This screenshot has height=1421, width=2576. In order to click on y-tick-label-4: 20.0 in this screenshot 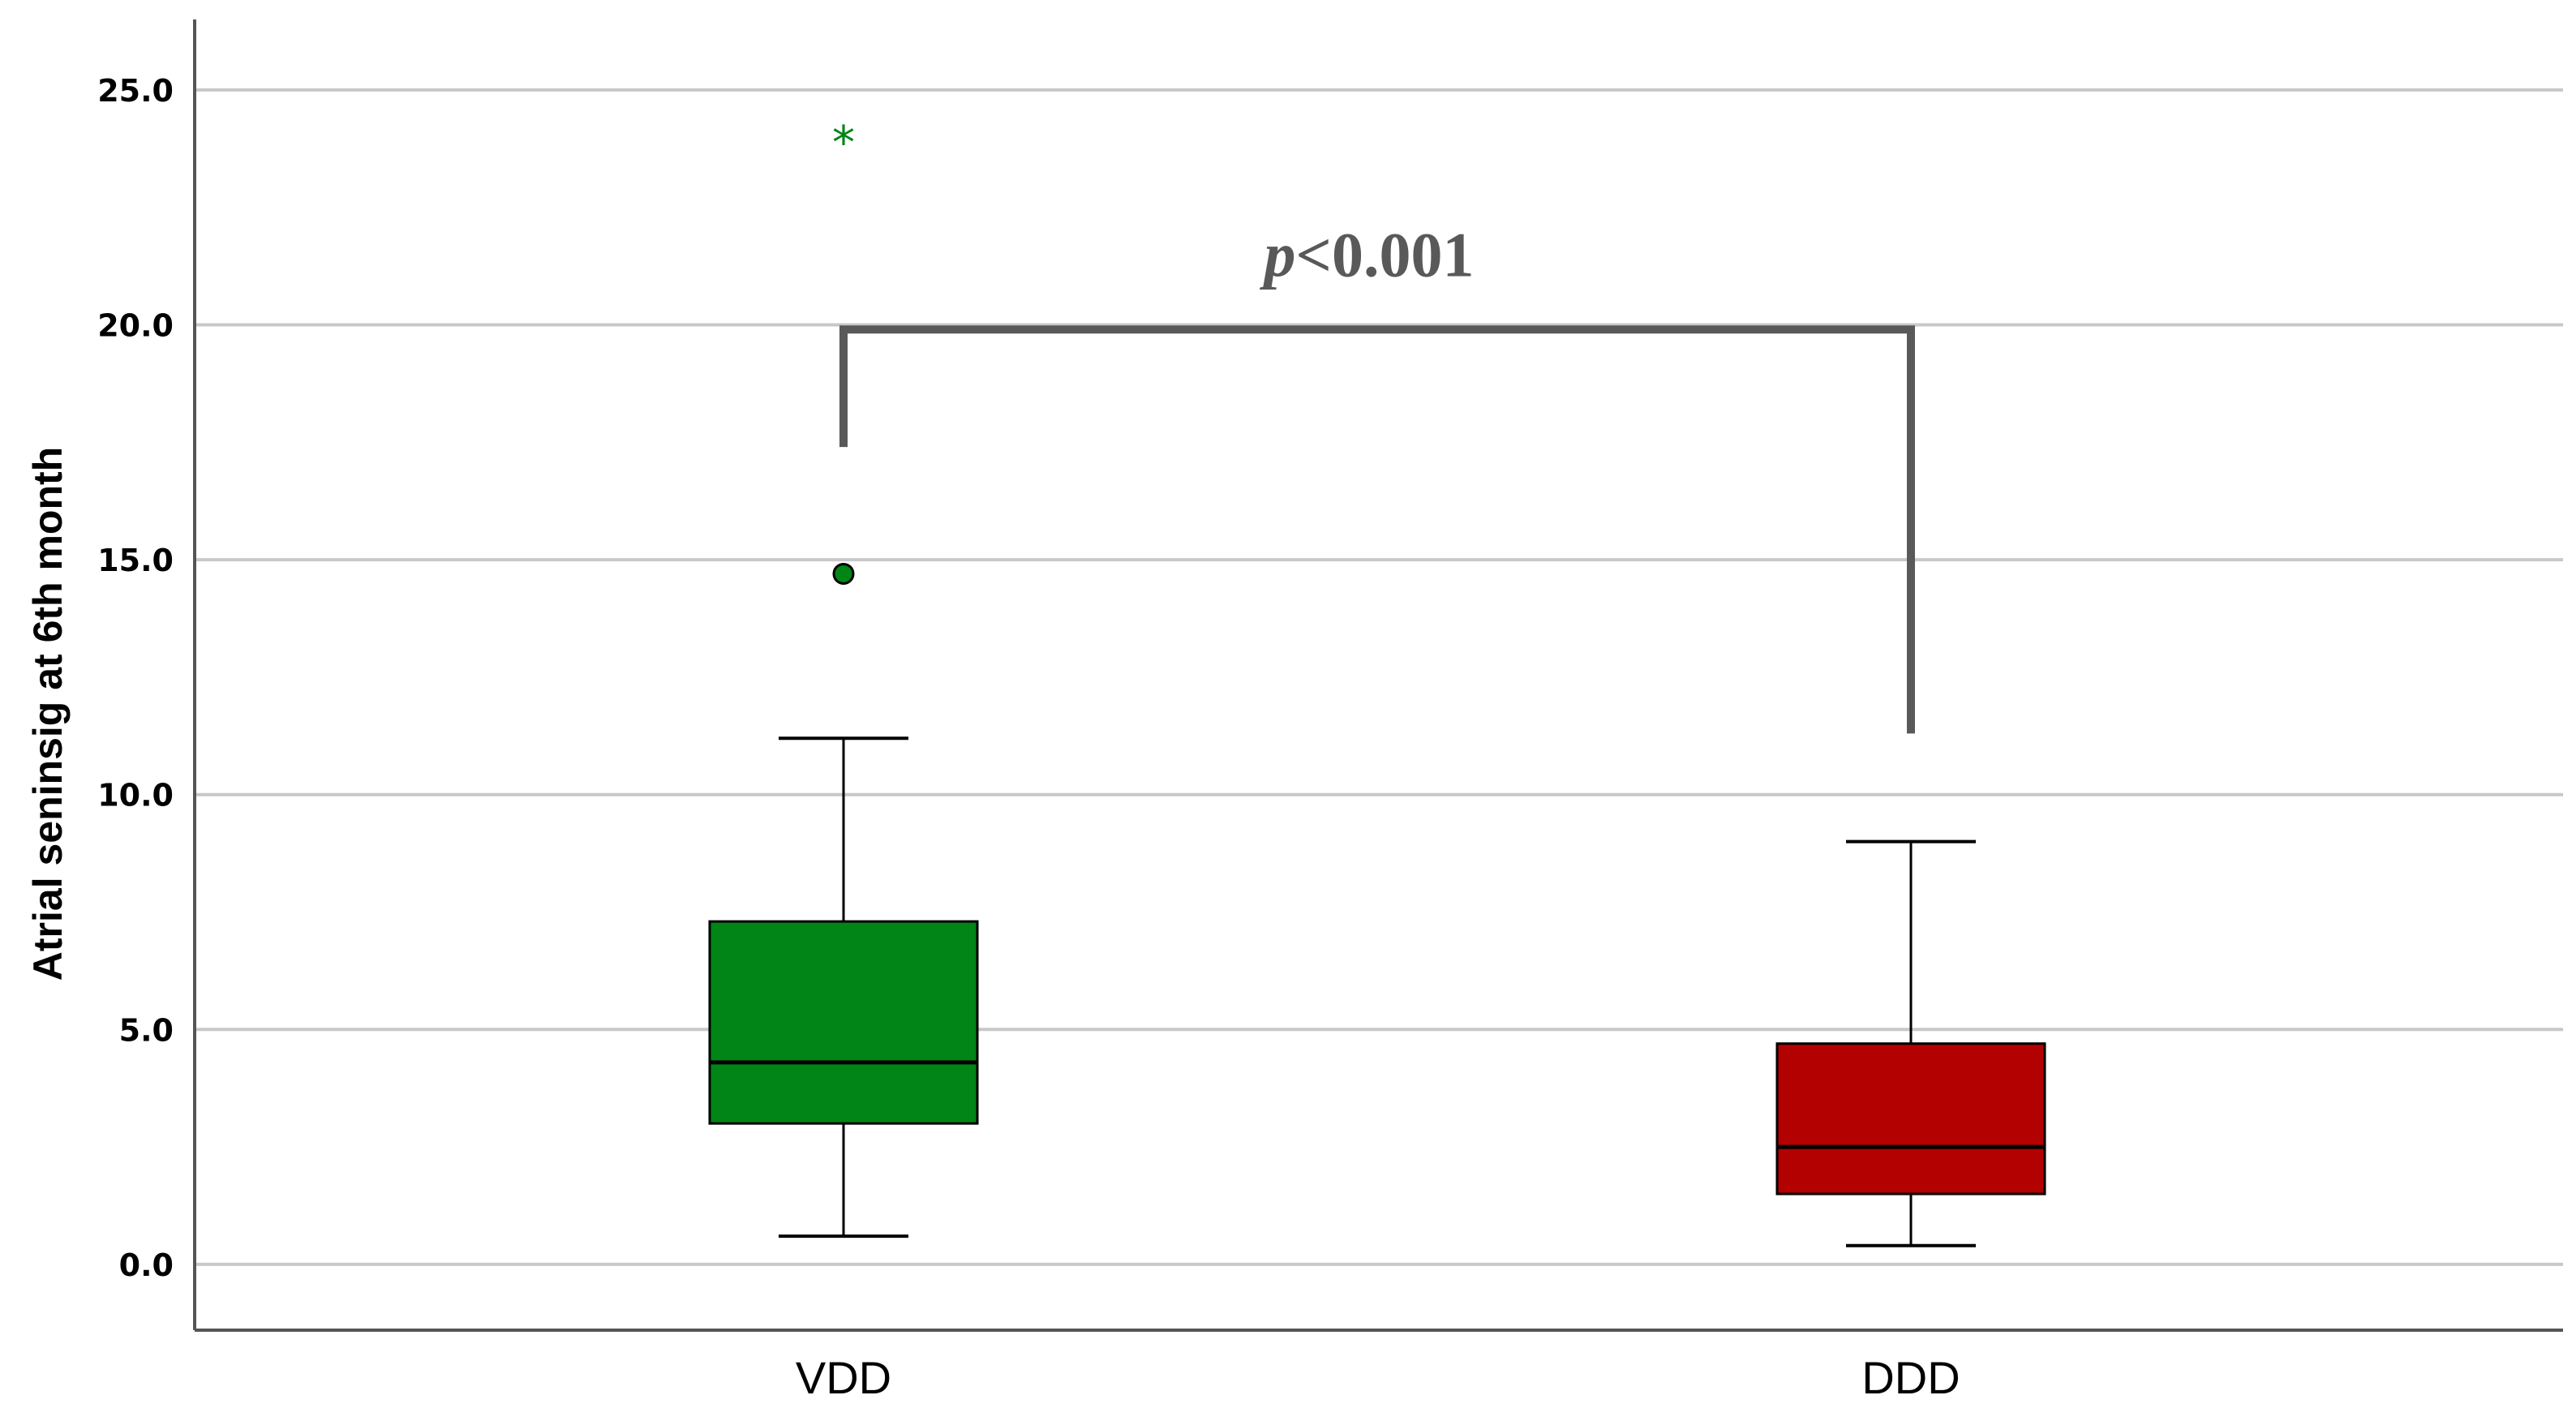, I will do `click(135, 325)`.